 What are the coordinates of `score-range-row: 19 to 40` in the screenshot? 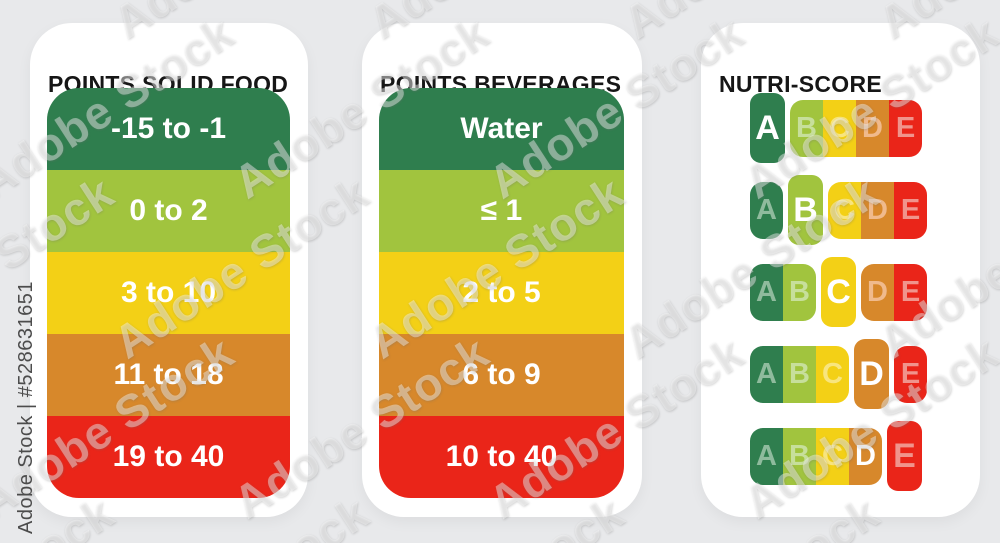 It's located at (168, 457).